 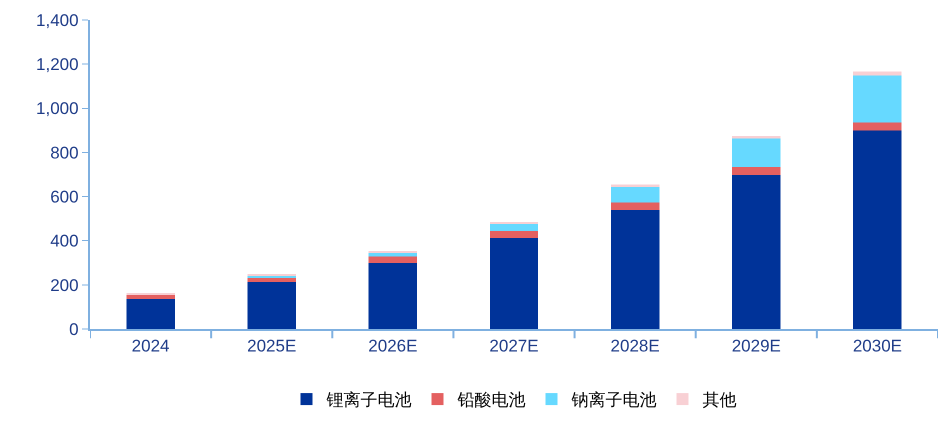 What do you see at coordinates (756, 346) in the screenshot?
I see `x-tick-label: 2029E` at bounding box center [756, 346].